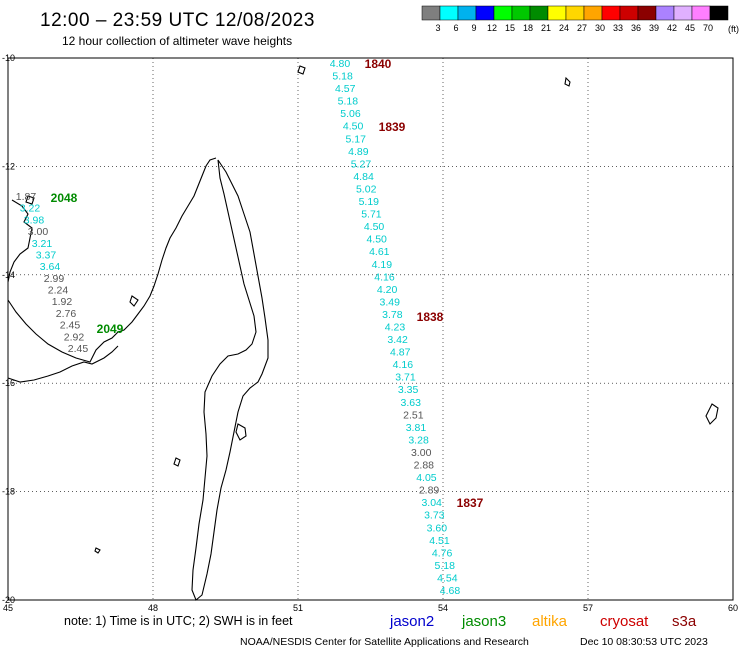 The image size is (740, 655). I want to click on lon-tick-label: 60, so click(733, 608).